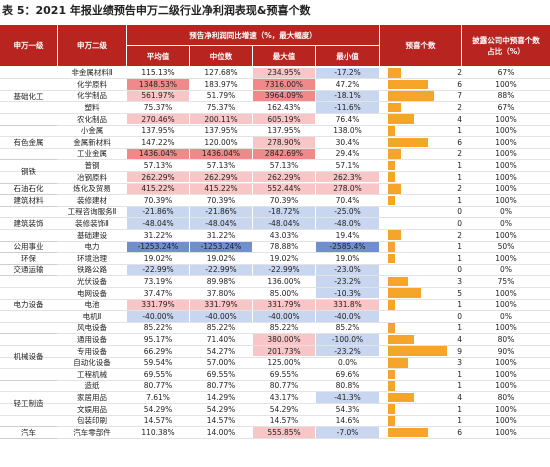 The height and width of the screenshot is (467, 550). Describe the element at coordinates (284, 96) in the screenshot. I see `growth-value: 3964.09%` at that location.